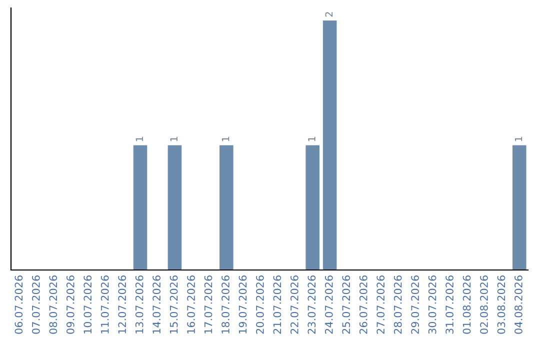  What do you see at coordinates (139, 305) in the screenshot?
I see `x-tick-label: 13.07.2026` at bounding box center [139, 305].